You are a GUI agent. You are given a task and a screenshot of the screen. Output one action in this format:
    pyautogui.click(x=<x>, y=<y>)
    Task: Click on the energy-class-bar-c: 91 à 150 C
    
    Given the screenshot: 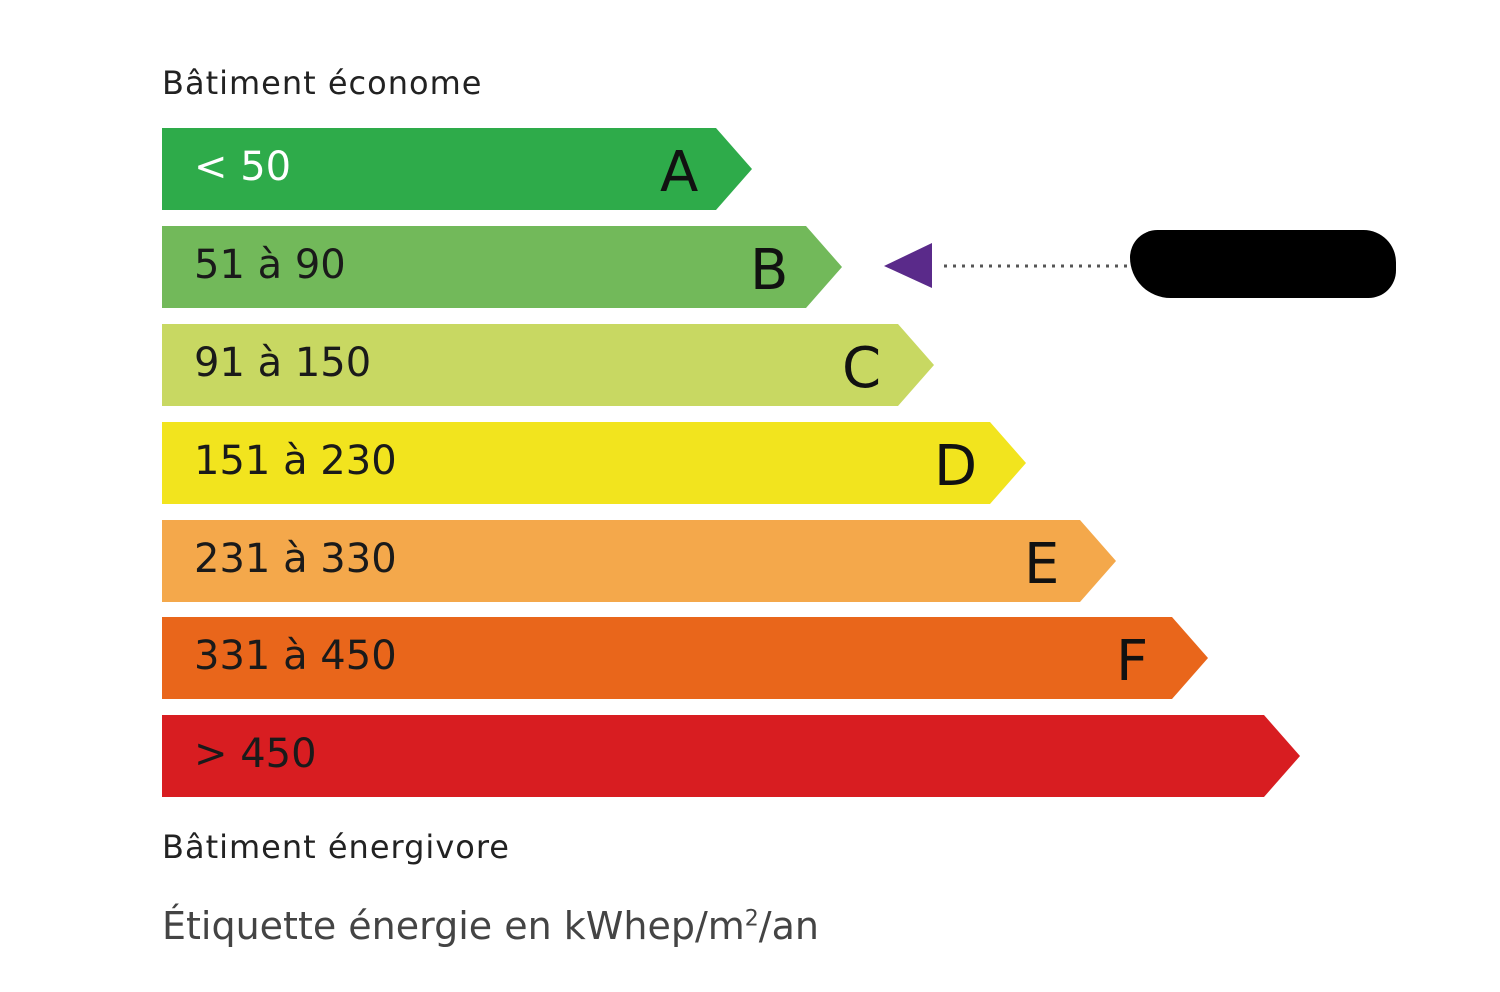 What is the action you would take?
    pyautogui.click(x=550, y=365)
    